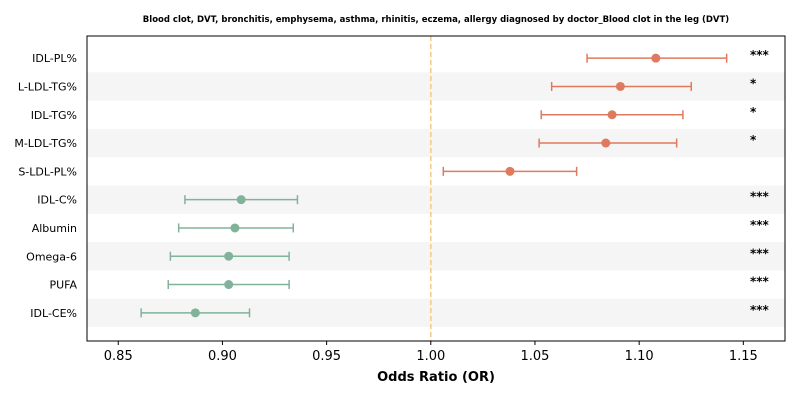 This screenshot has height=400, width=800. I want to click on row-band, so click(436, 143).